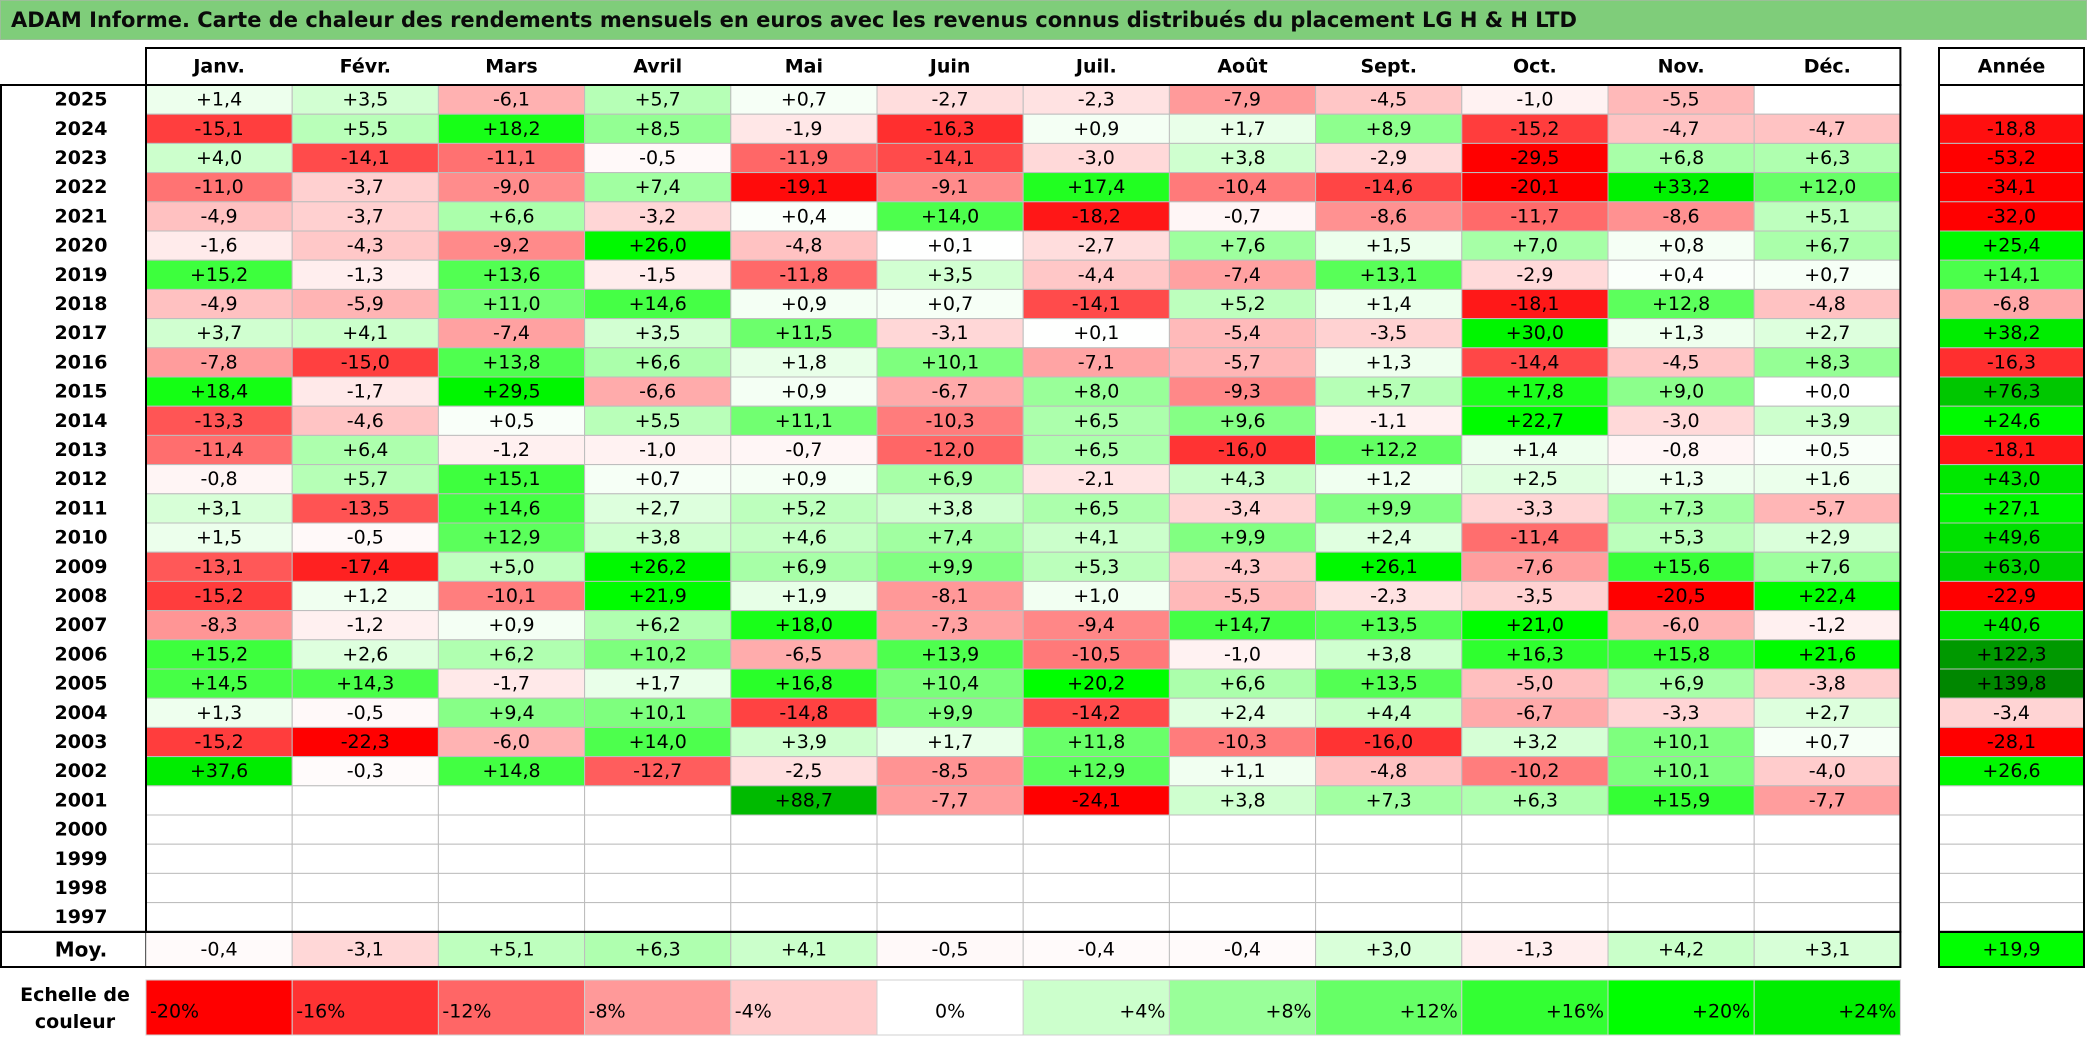 The image size is (2087, 1037). I want to click on cell-value: -4,9, so click(219, 216).